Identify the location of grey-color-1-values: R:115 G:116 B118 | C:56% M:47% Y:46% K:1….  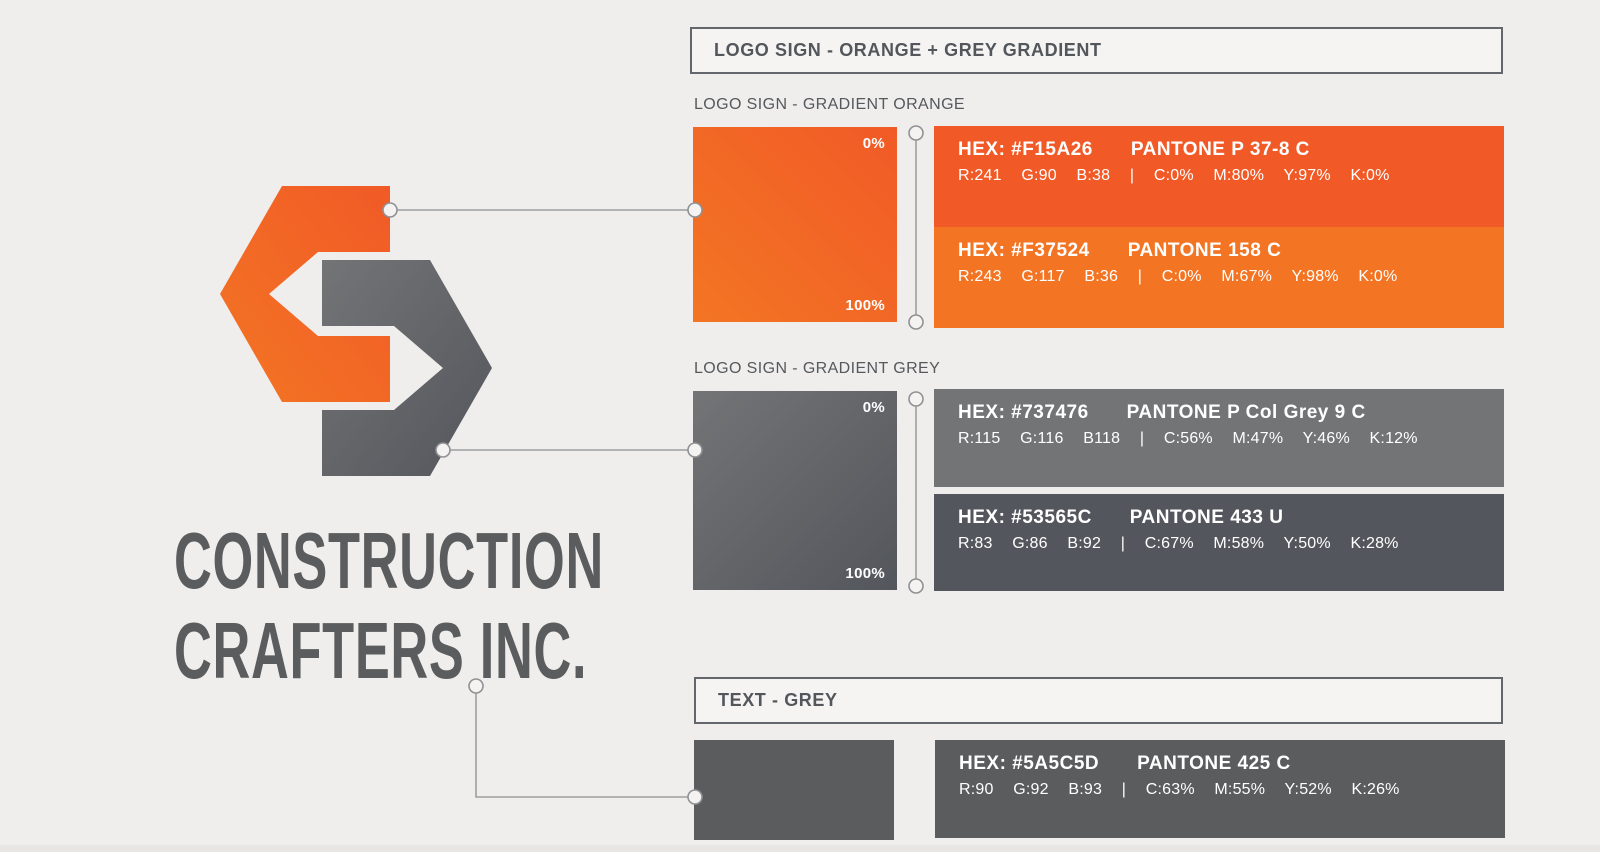
(1188, 438).